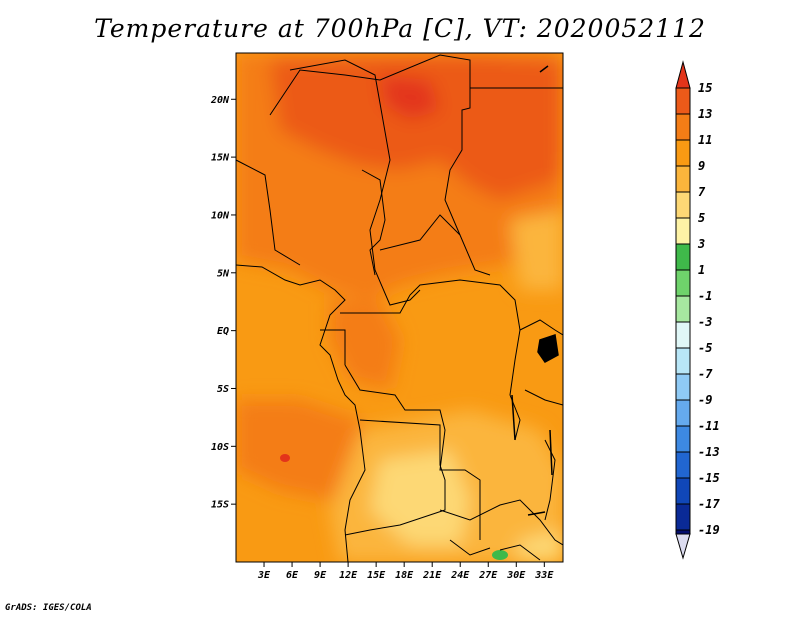 The image size is (800, 618). Describe the element at coordinates (365, 345) in the screenshot. I see `field-congo-warm` at that location.